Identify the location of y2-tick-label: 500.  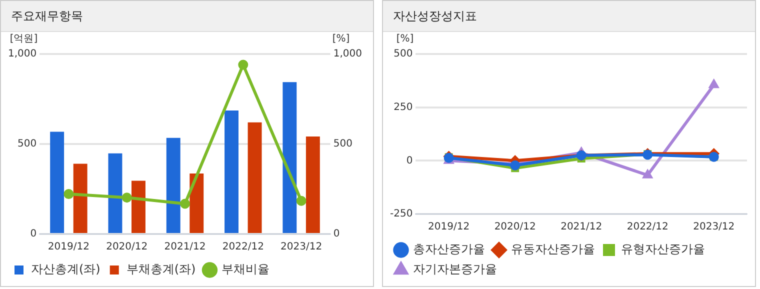
(342, 144).